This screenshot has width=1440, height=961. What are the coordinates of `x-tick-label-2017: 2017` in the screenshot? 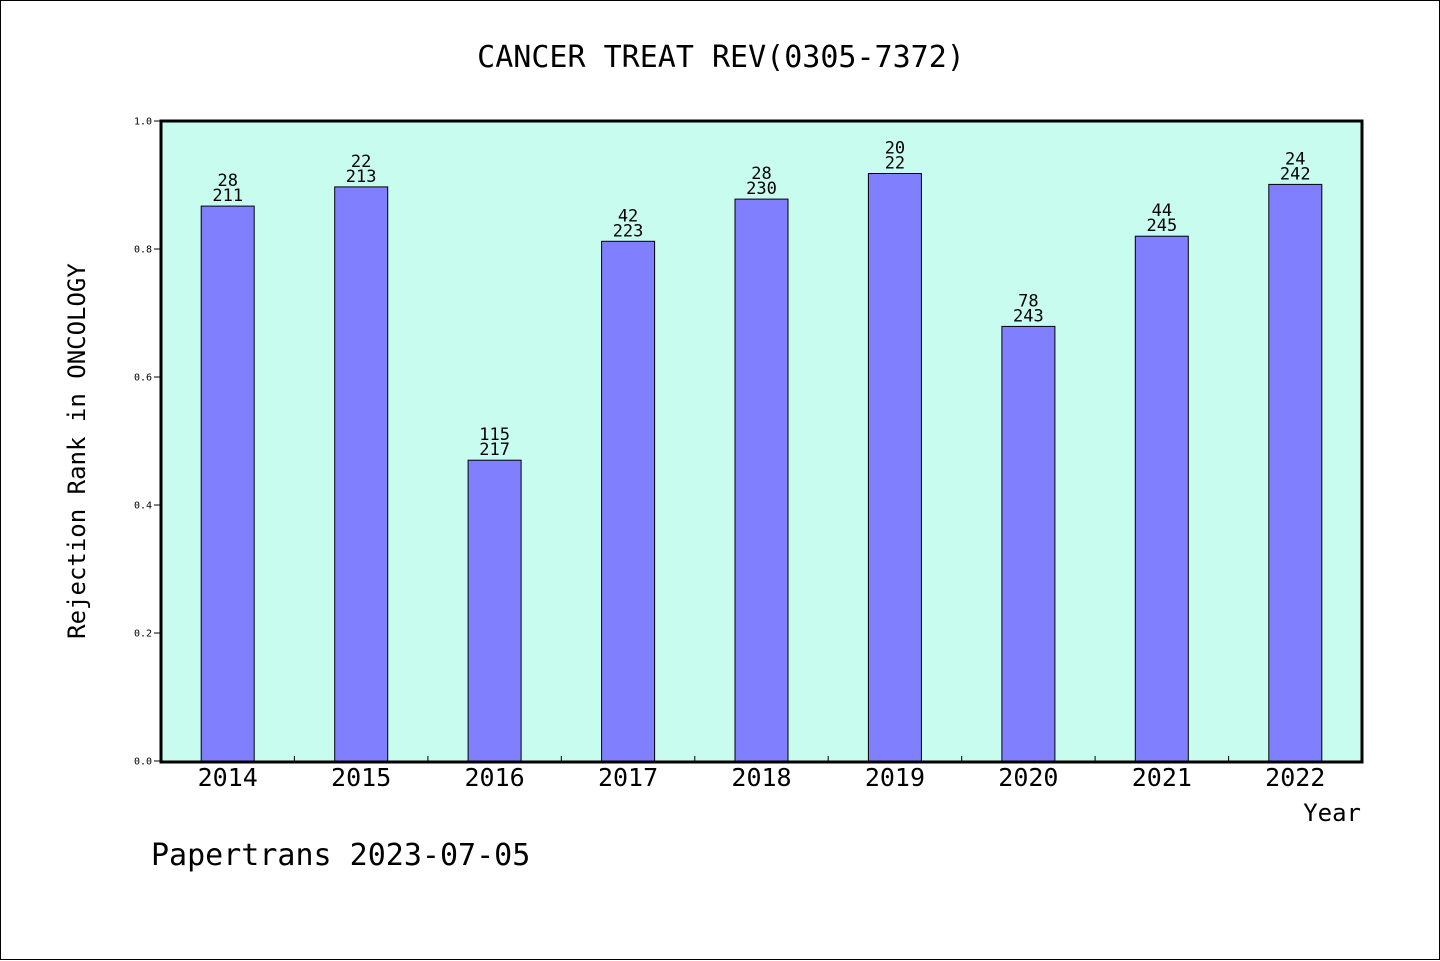 It's located at (628, 777).